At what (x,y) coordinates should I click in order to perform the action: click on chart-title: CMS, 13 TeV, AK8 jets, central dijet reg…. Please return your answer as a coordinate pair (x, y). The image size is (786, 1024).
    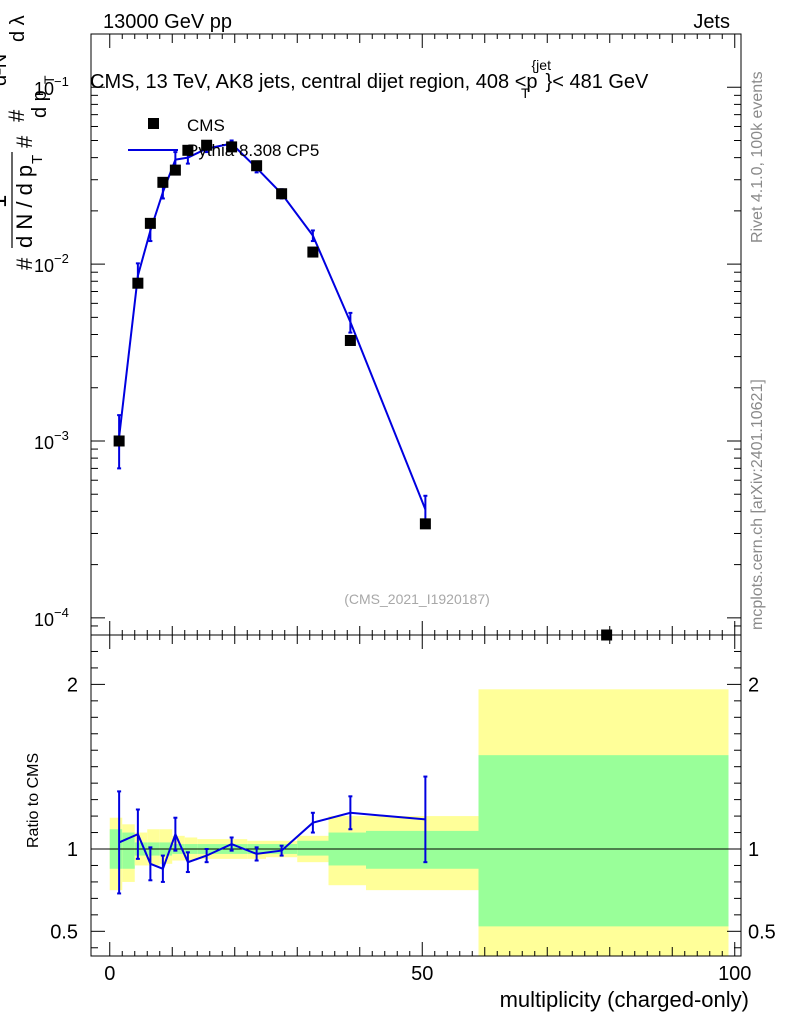
    Looking at the image, I should click on (369, 79).